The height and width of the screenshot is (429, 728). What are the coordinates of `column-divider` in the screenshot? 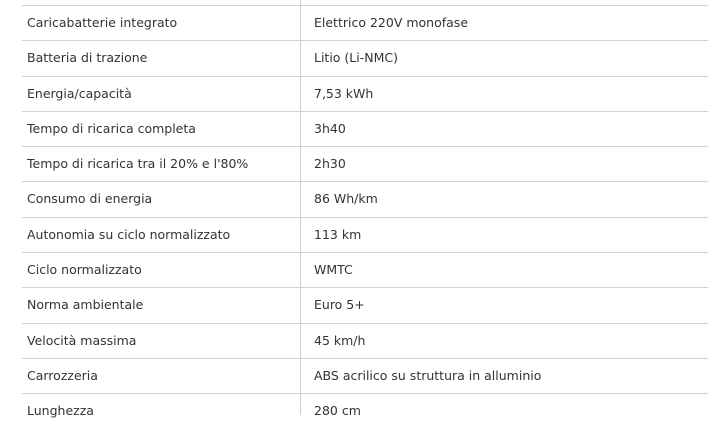 It's located at (300, 207).